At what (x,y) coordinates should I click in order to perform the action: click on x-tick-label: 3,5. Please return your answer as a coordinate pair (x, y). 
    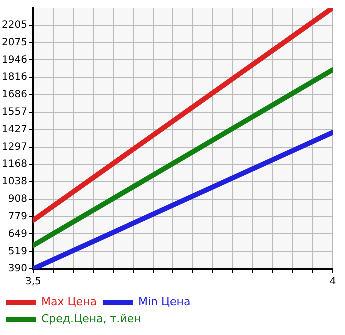
    Looking at the image, I should click on (33, 282).